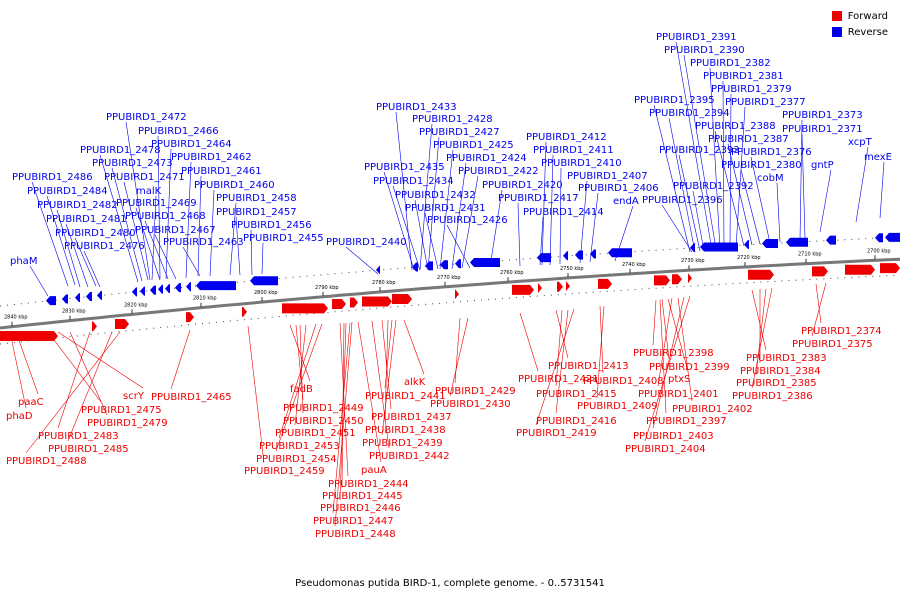  What do you see at coordinates (353, 424) in the screenshot?
I see `forward-gene-label: PPUBIRD1_2447` at bounding box center [353, 424].